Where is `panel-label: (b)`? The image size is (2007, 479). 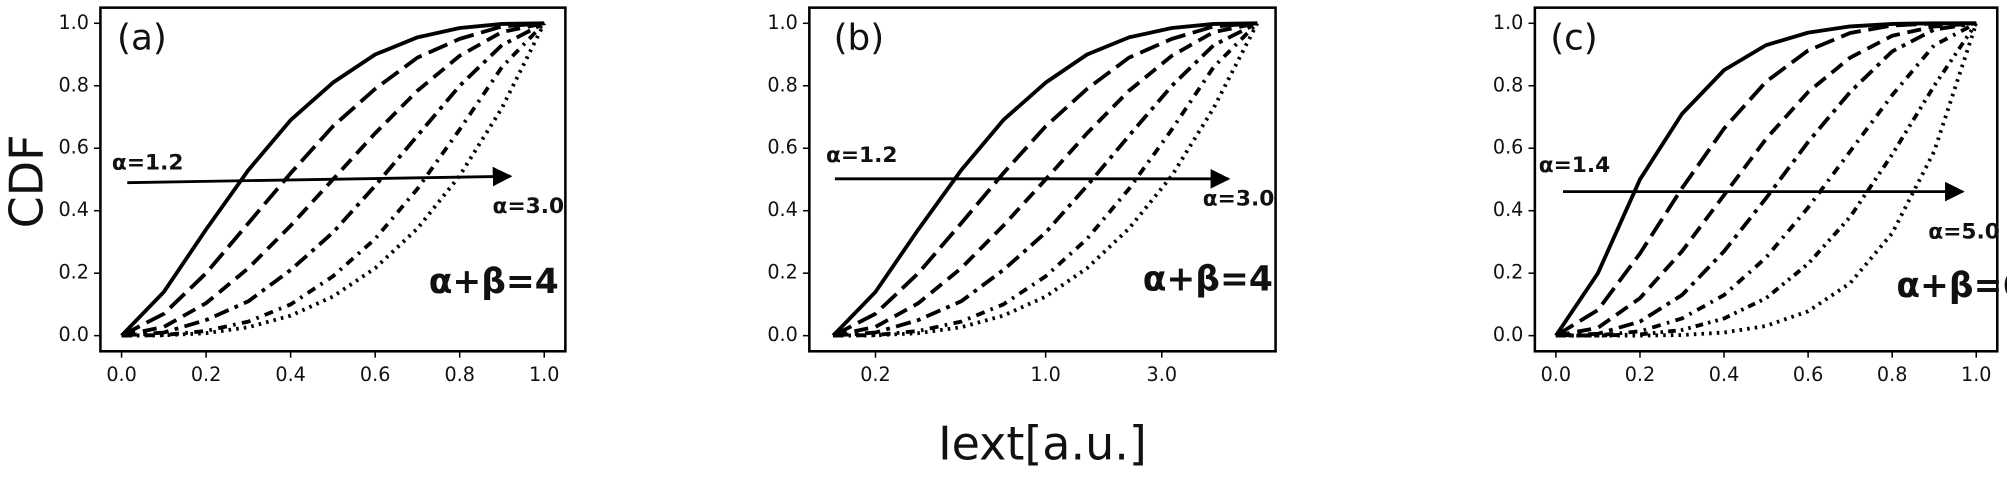 panel-label: (b) is located at coordinates (859, 38).